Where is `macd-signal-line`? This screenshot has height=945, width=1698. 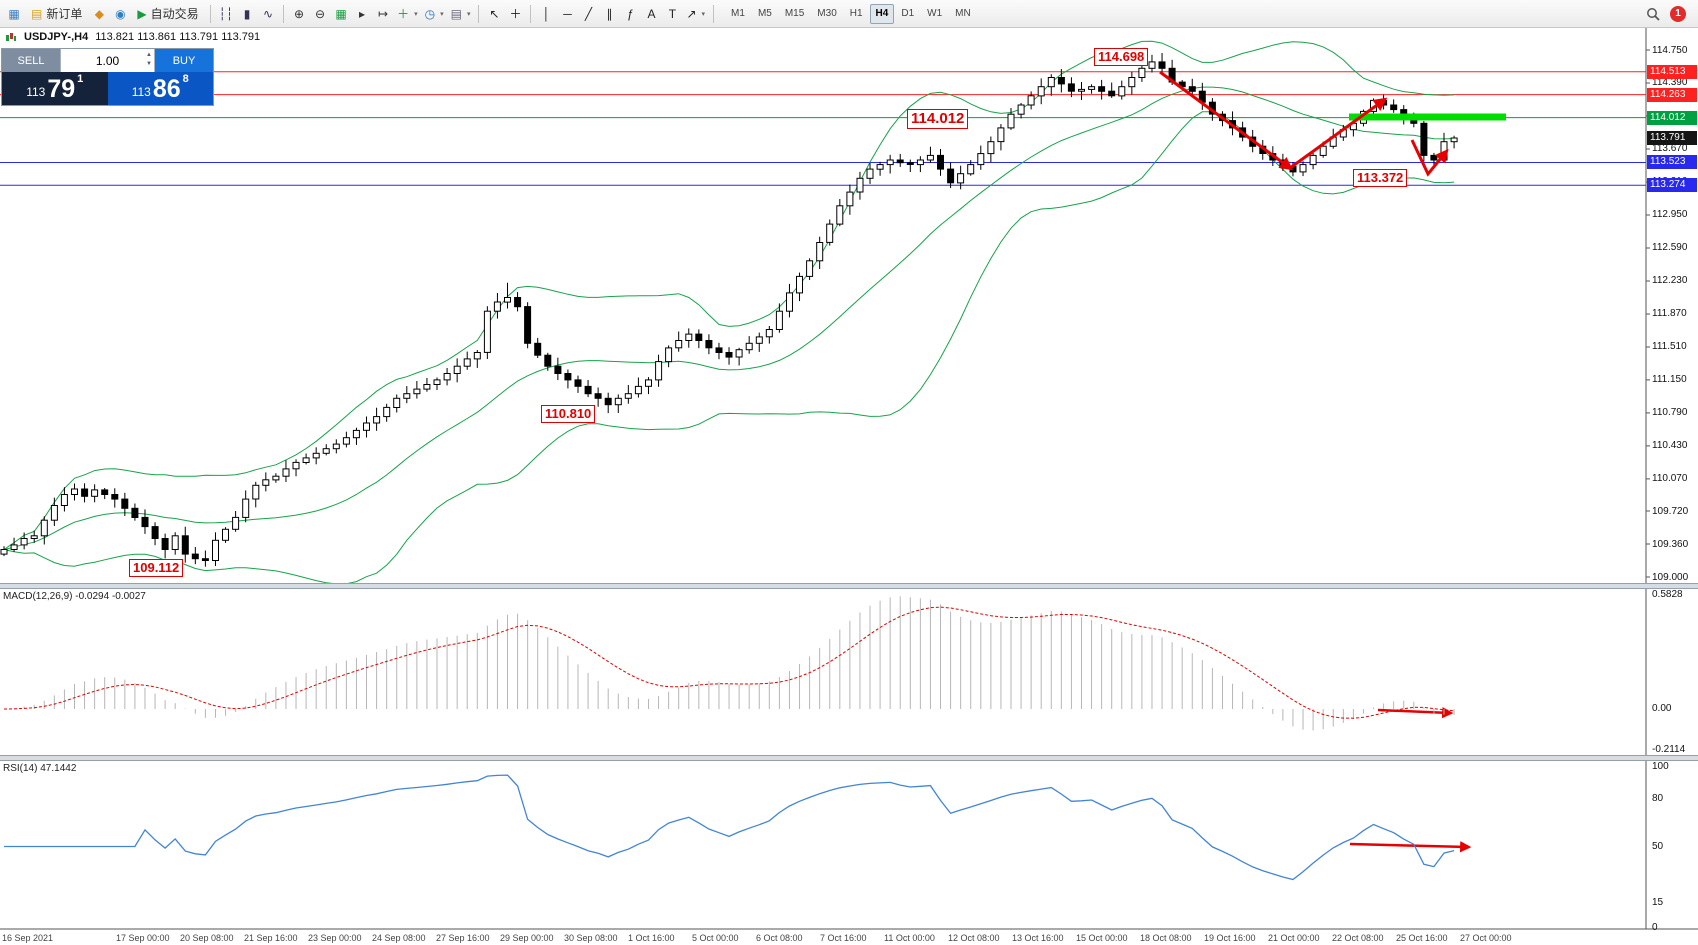
macd-signal-line is located at coordinates (729, 662).